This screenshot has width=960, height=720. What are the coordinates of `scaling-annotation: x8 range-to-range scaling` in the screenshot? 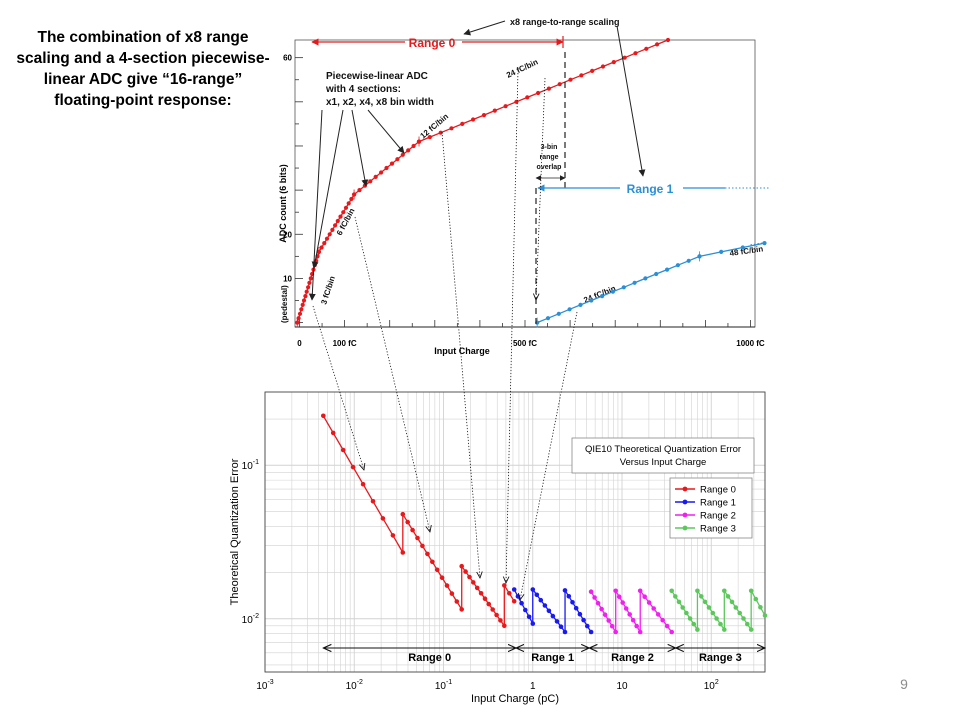 It's located at (565, 22).